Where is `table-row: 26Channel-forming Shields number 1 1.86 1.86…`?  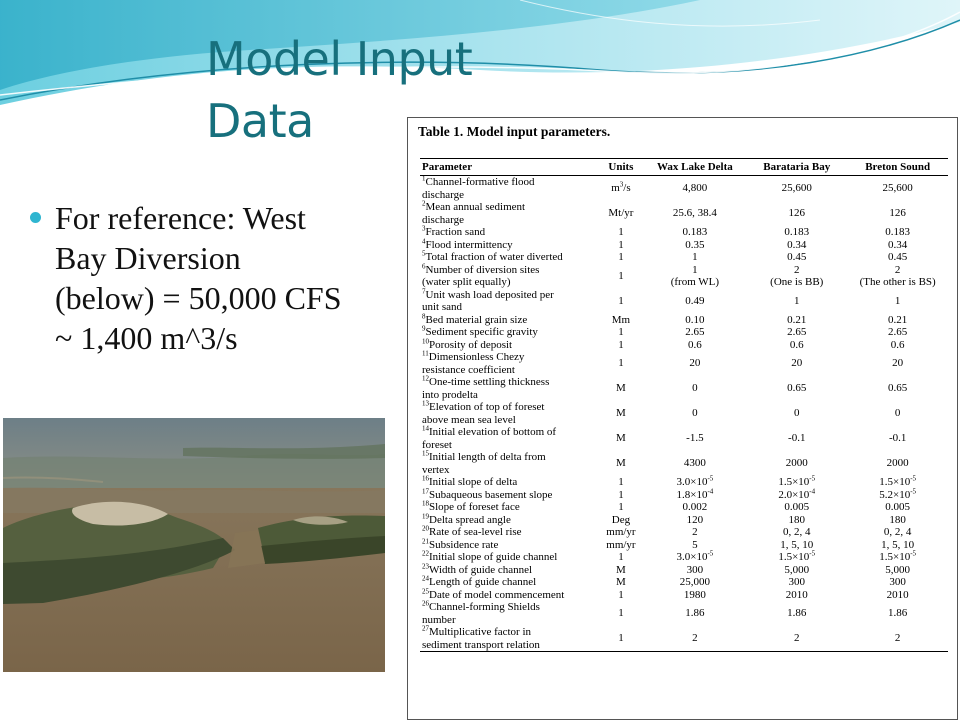
table-row: 26Channel-forming Shields number 1 1.86 1.86… is located at coordinates (684, 613).